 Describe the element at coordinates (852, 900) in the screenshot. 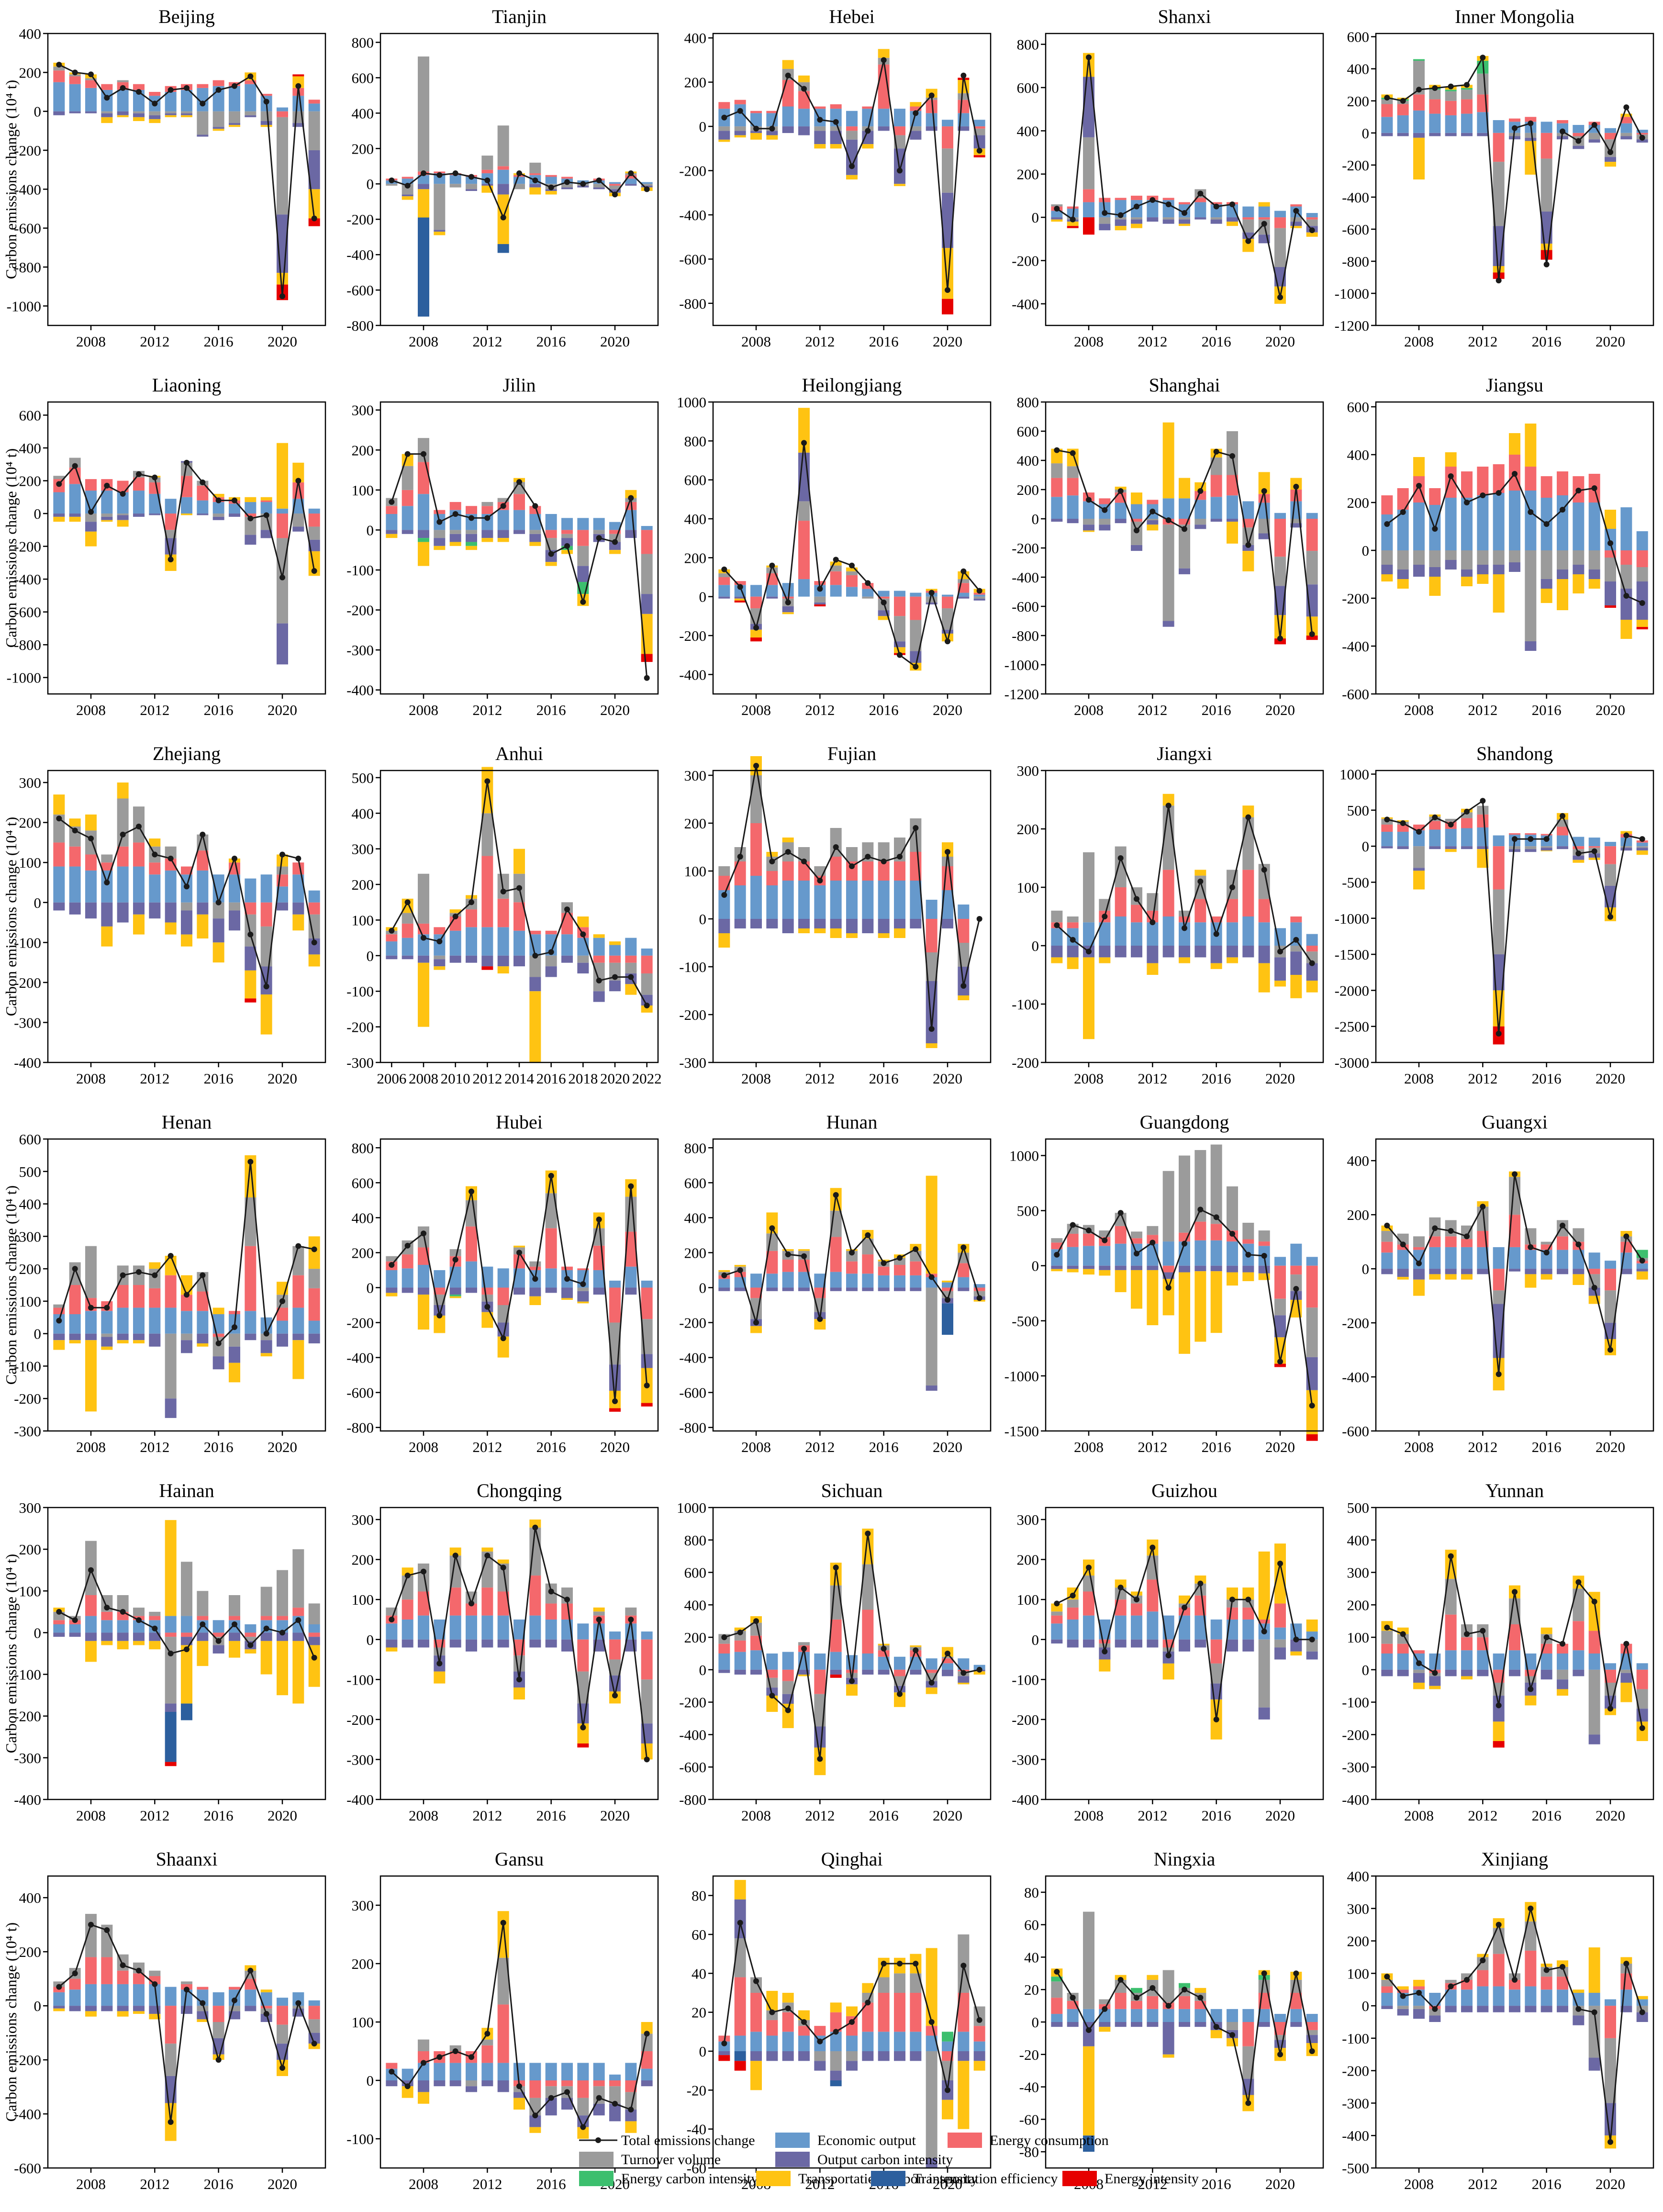

I see `bar-econ-2014` at that location.